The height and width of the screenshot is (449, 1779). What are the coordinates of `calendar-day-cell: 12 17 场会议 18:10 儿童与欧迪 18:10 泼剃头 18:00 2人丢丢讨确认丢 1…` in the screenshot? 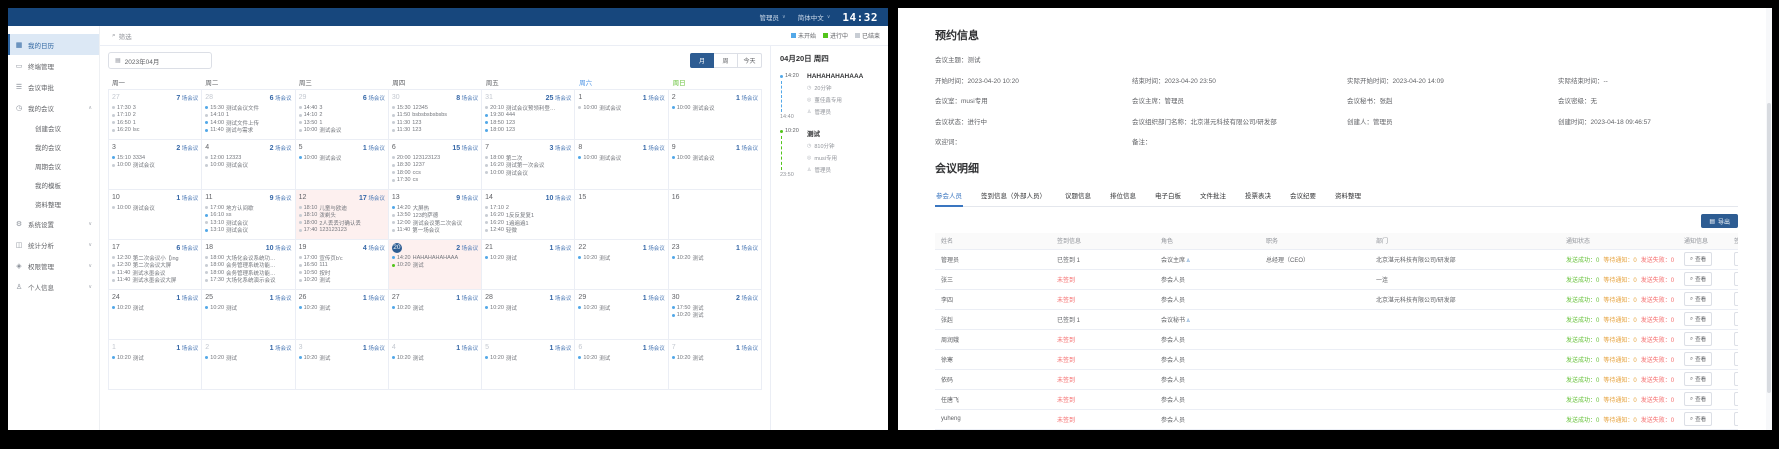 It's located at (342, 215).